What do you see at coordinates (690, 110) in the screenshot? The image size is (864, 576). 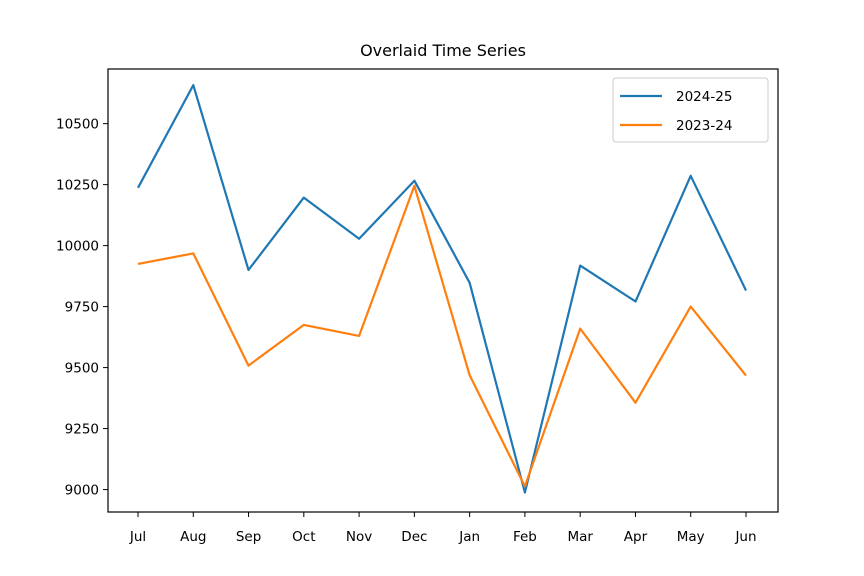 I see `legend: 2024-25 2023-24` at bounding box center [690, 110].